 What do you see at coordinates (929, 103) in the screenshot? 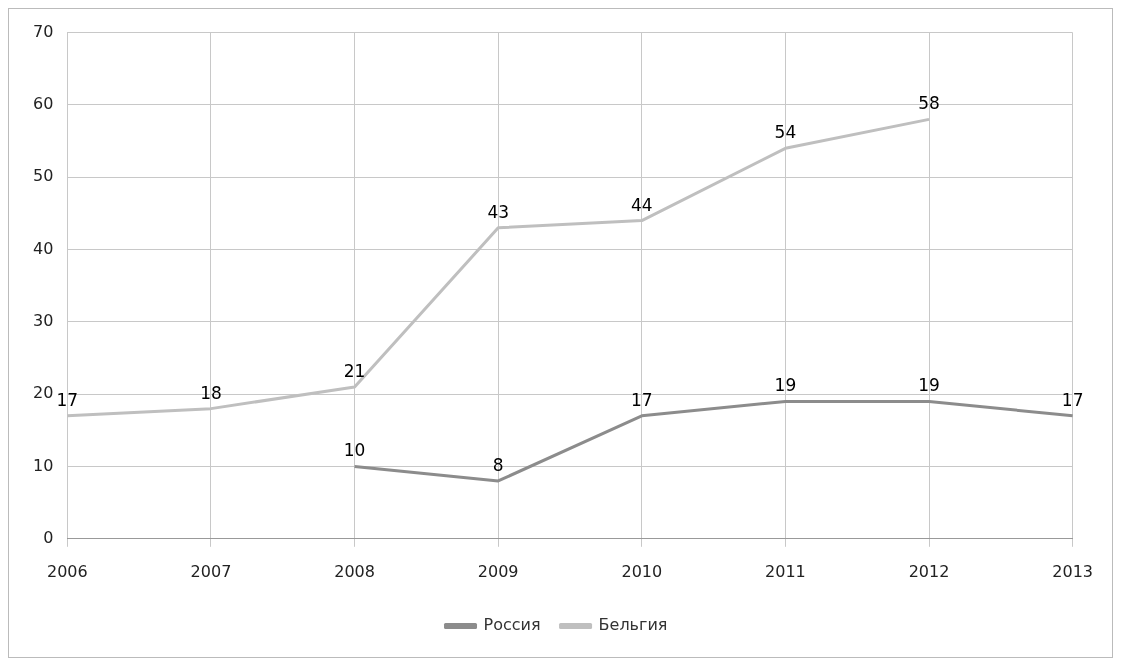
I see `data-label: 58` at bounding box center [929, 103].